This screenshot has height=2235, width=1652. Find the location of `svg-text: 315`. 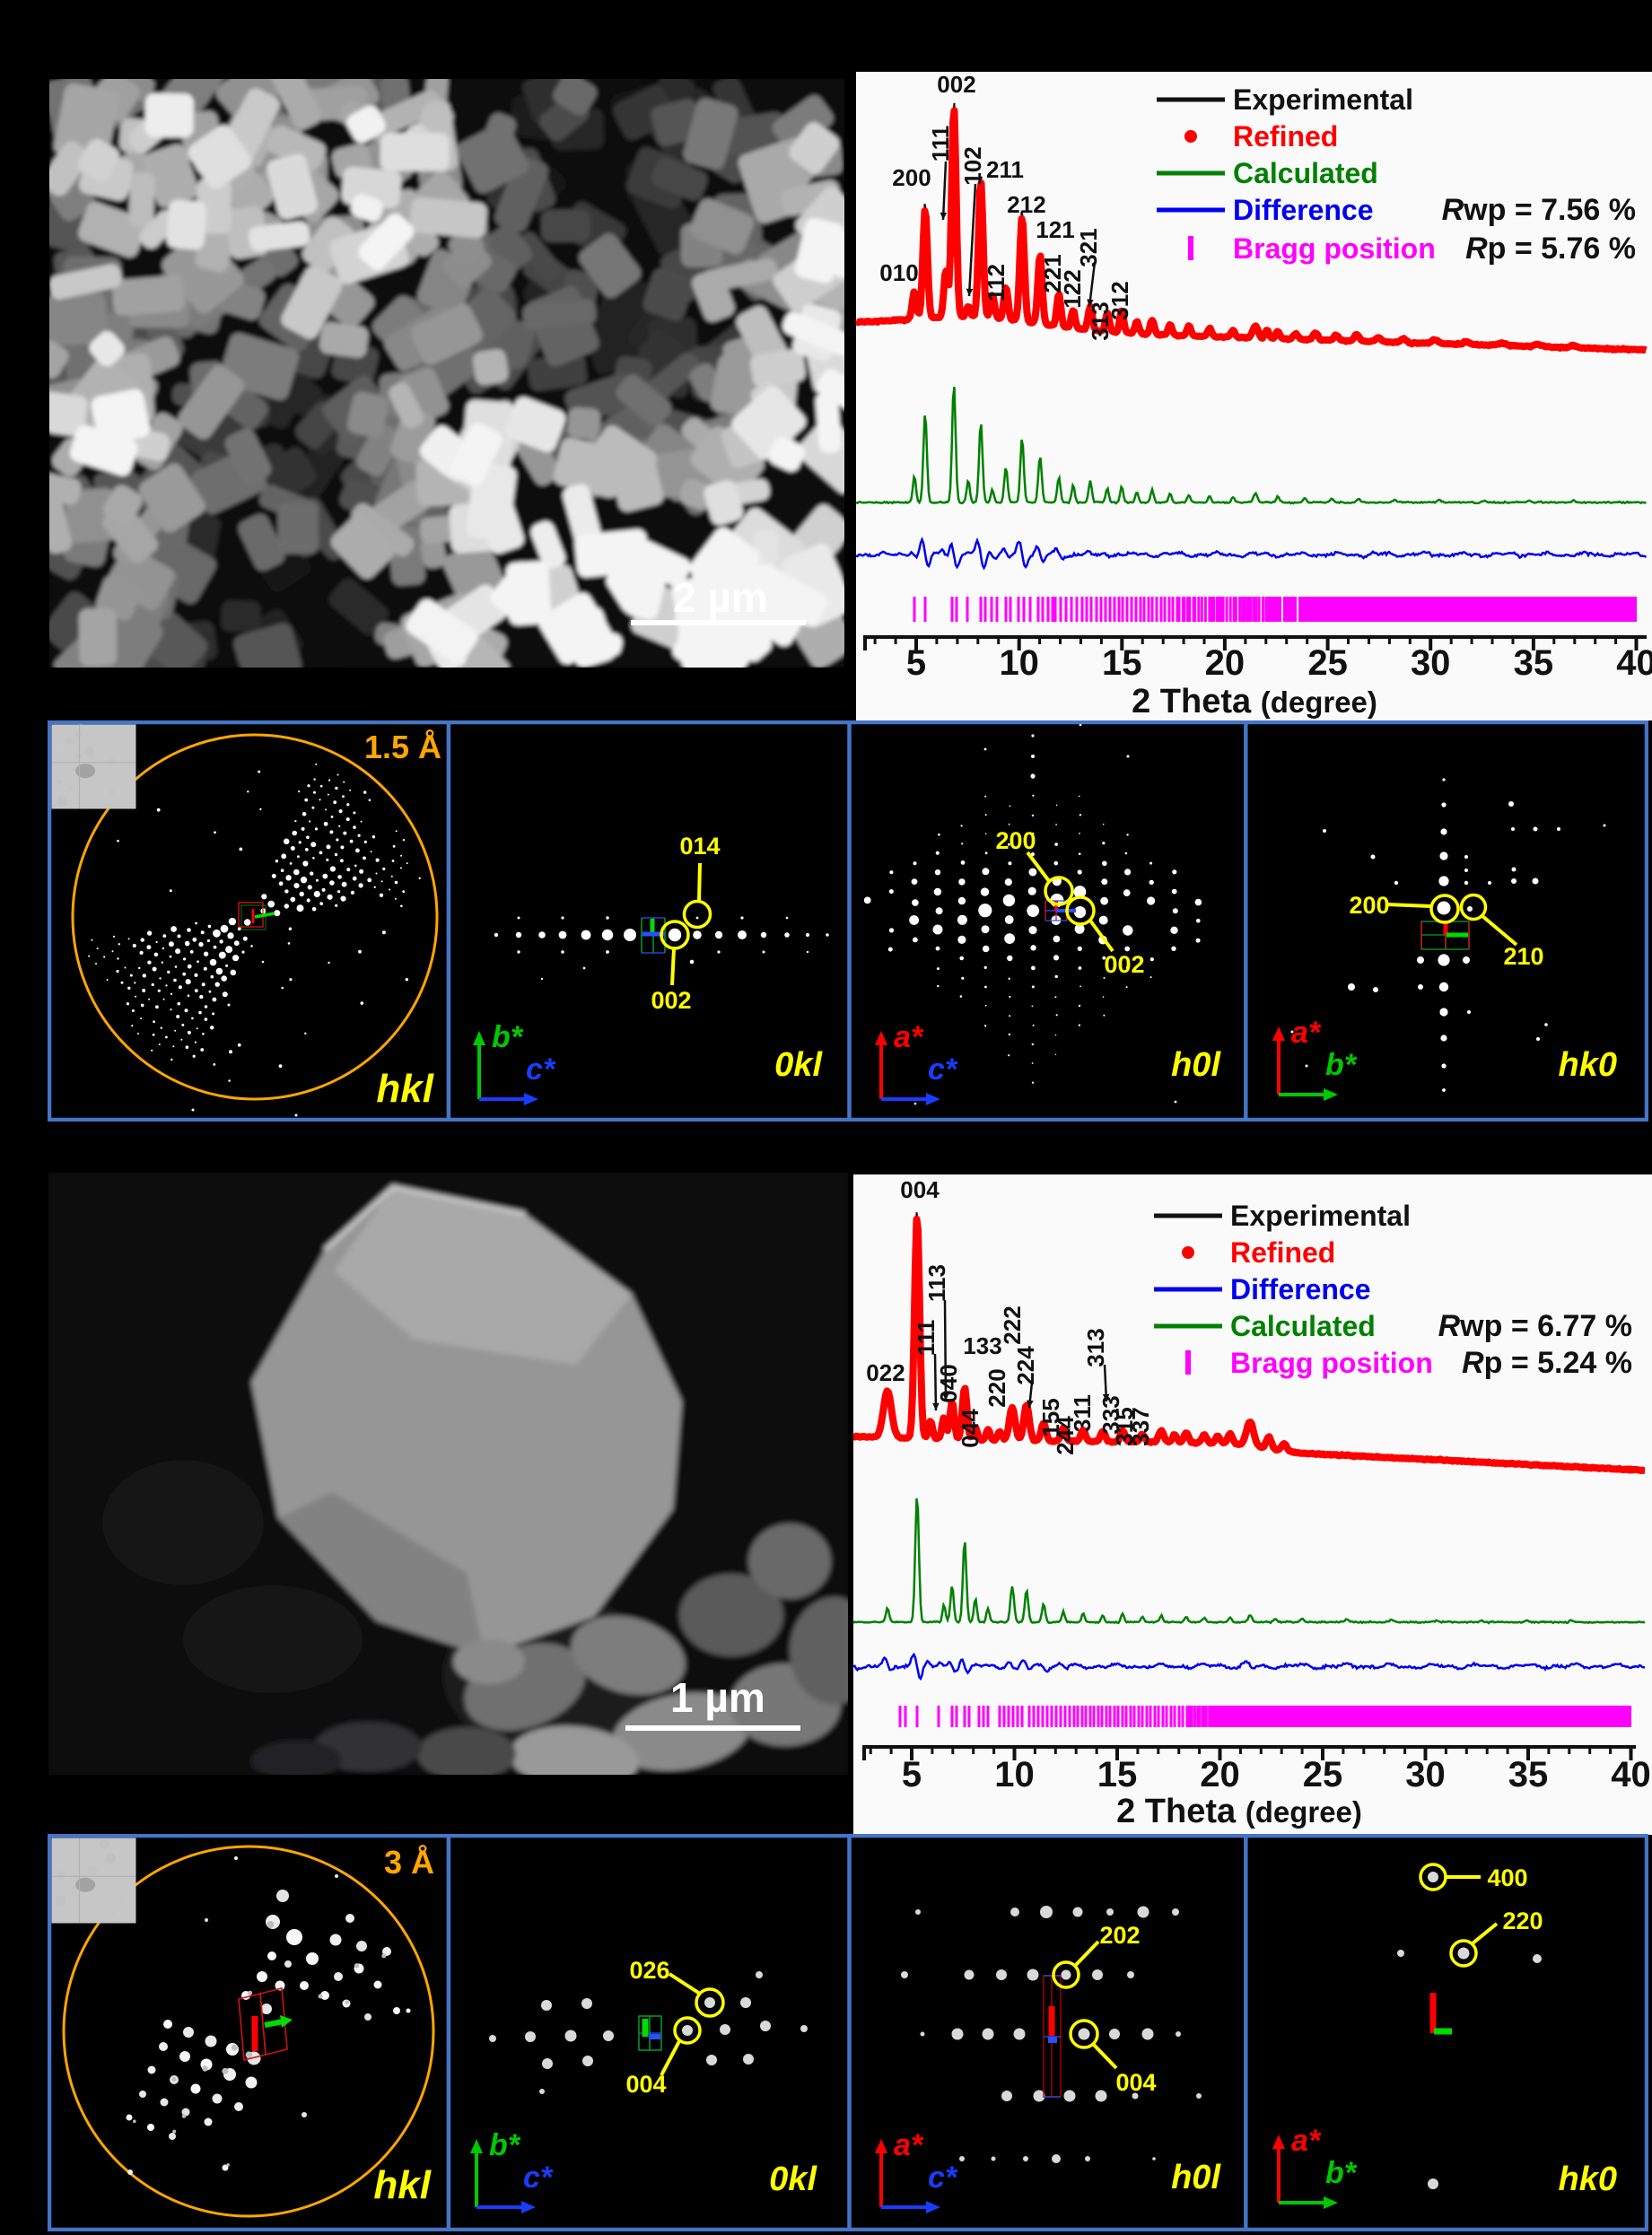

svg-text: 315 is located at coordinates (1124, 1426).